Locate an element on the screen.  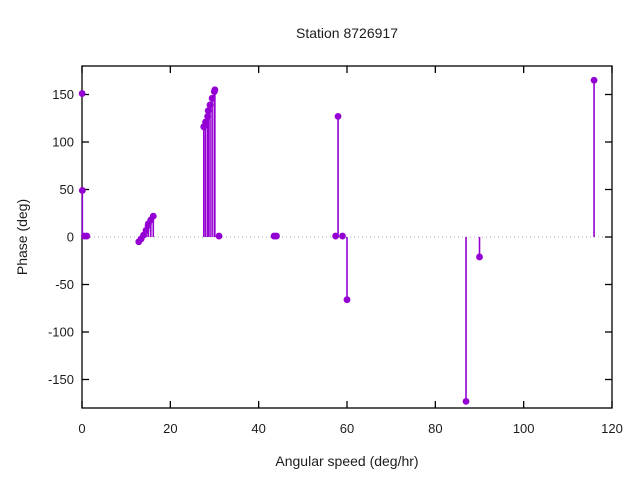
chart-title: Station 8726917 is located at coordinates (347, 33).